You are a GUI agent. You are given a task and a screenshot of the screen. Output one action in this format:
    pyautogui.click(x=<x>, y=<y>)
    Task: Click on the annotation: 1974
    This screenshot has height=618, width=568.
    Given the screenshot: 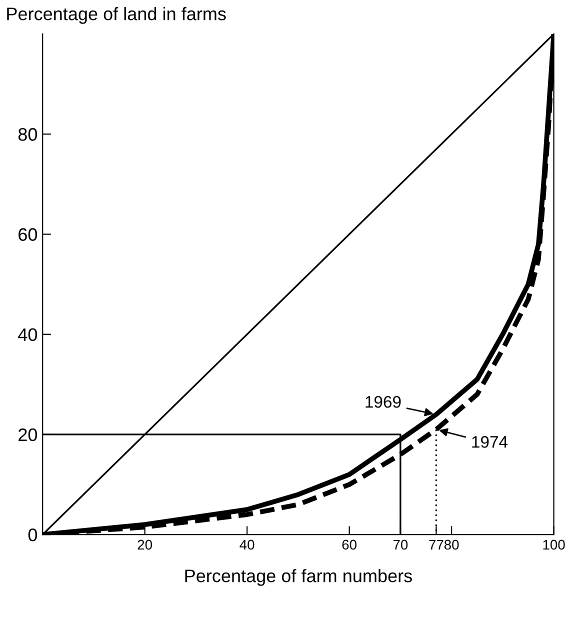 What is the action you would take?
    pyautogui.click(x=490, y=442)
    